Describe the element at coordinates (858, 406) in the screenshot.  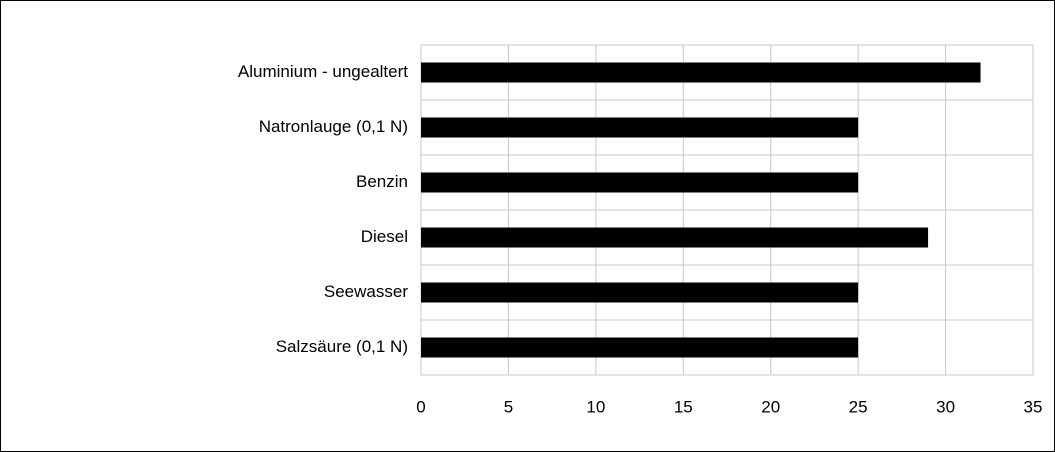
I see `x-tick-label: 25` at that location.